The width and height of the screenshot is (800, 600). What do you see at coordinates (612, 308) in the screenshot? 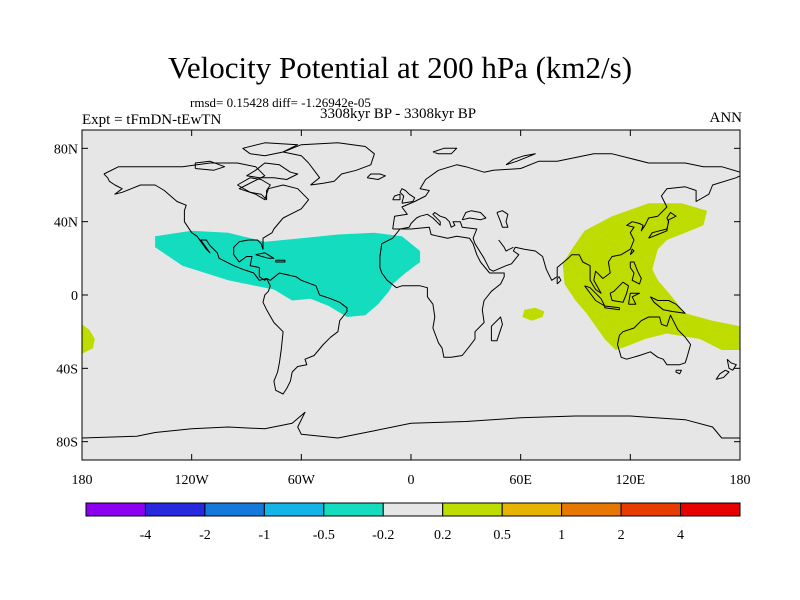
I see `coastline-java` at bounding box center [612, 308].